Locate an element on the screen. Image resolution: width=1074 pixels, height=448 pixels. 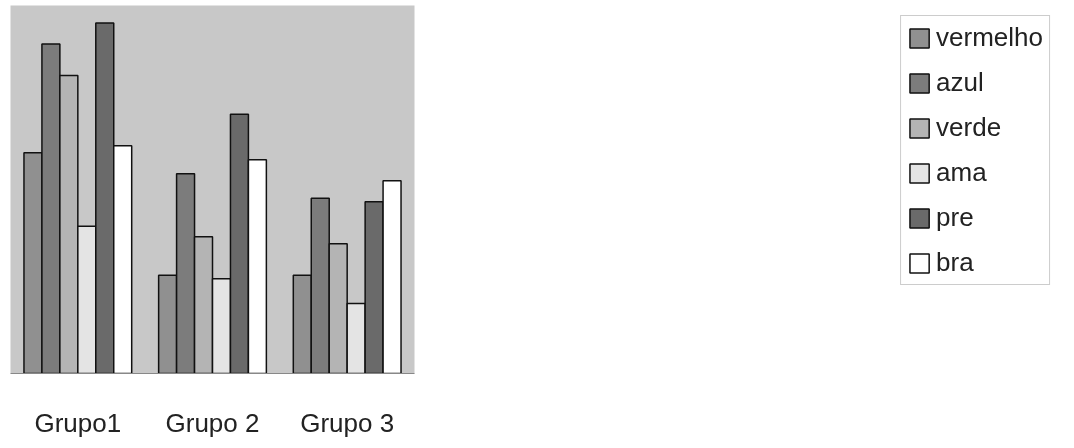
legend-label: verde is located at coordinates (969, 127).